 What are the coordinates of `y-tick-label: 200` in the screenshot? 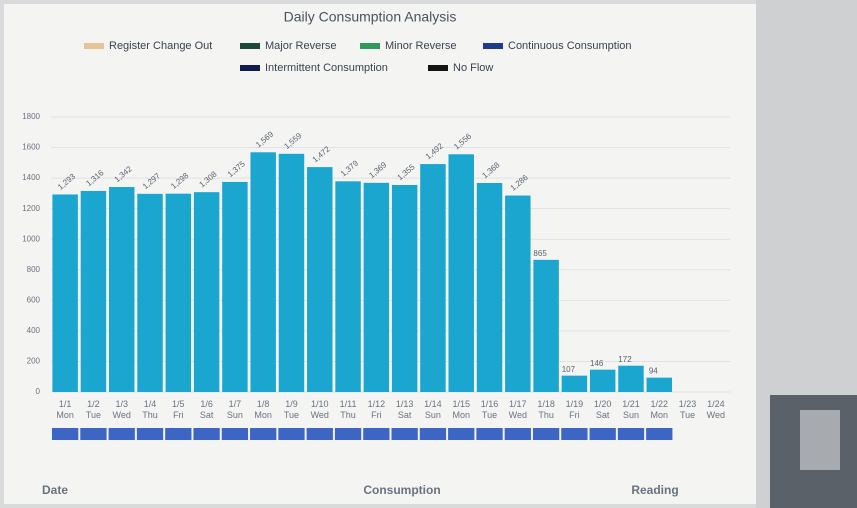 It's located at (34, 361).